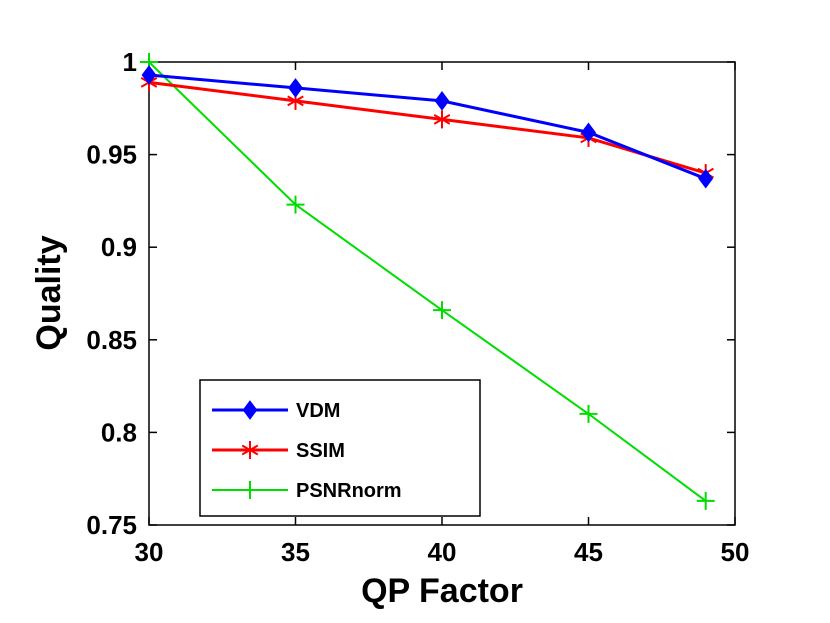 Image resolution: width=830 pixels, height=623 pixels. I want to click on legend-entry-vdm: VDM, so click(276, 411).